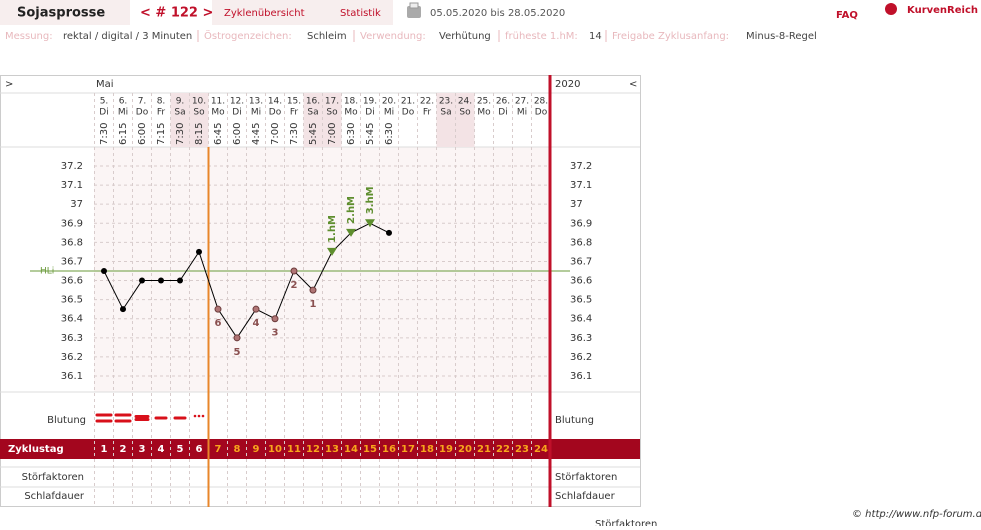  Describe the element at coordinates (275, 102) in the screenshot. I see `day-number: 14.` at that location.